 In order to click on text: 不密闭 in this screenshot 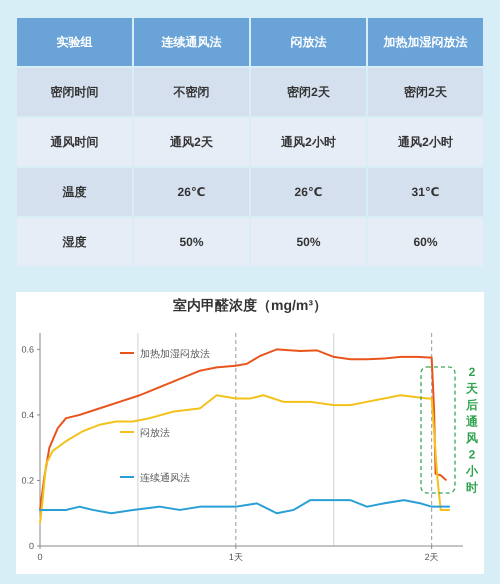, I will do `click(191, 92)`.